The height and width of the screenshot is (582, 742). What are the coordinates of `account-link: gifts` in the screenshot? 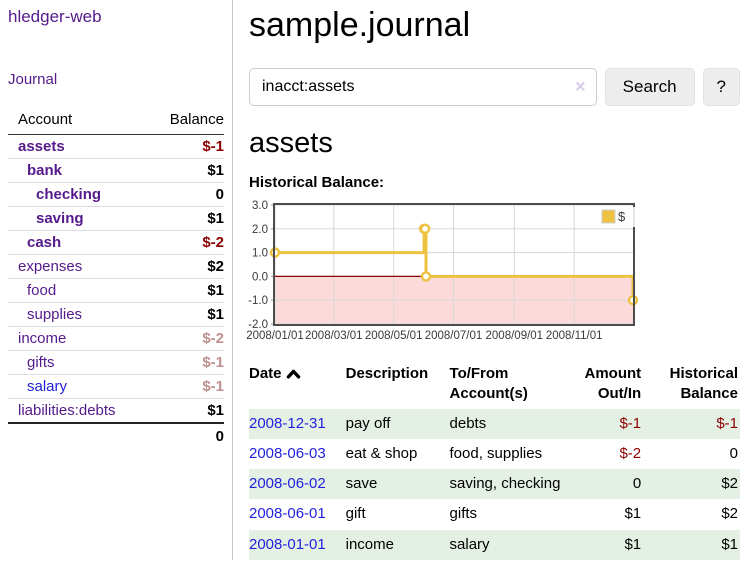 It's located at (41, 362).